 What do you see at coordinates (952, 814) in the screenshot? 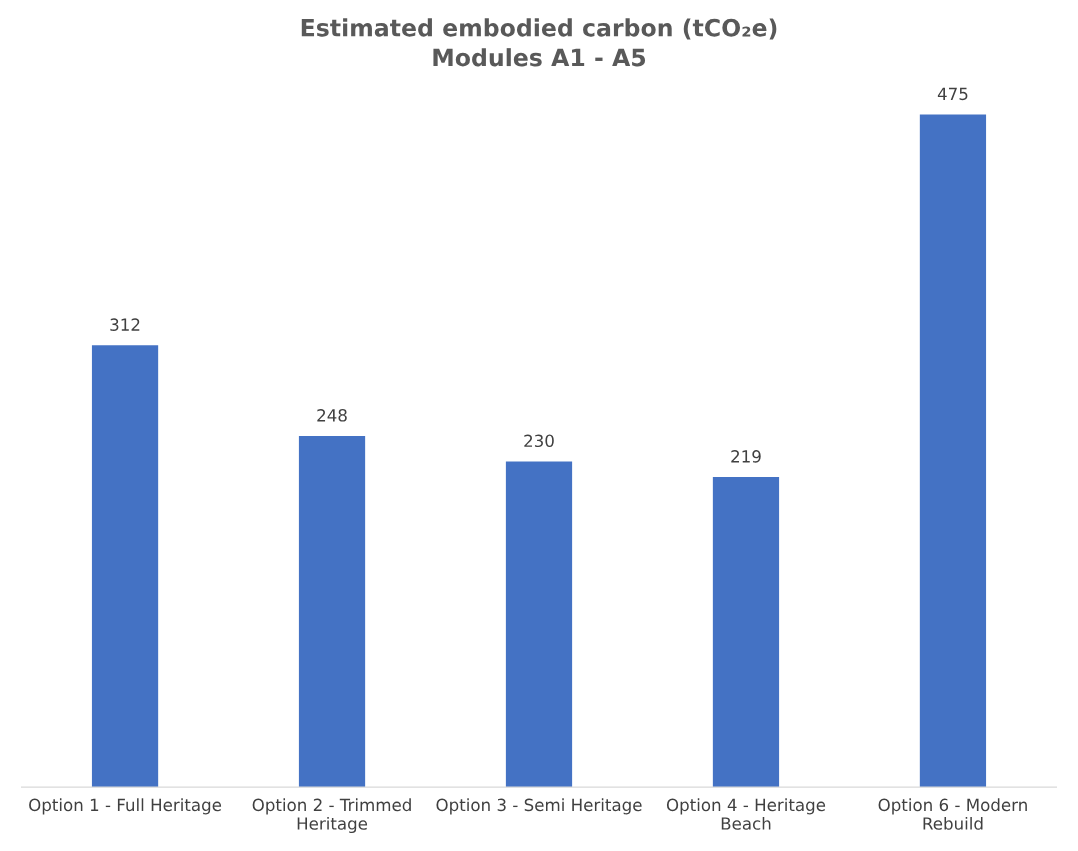
I see `x-tick-label: Option 6 - Modern Rebuild` at bounding box center [952, 814].